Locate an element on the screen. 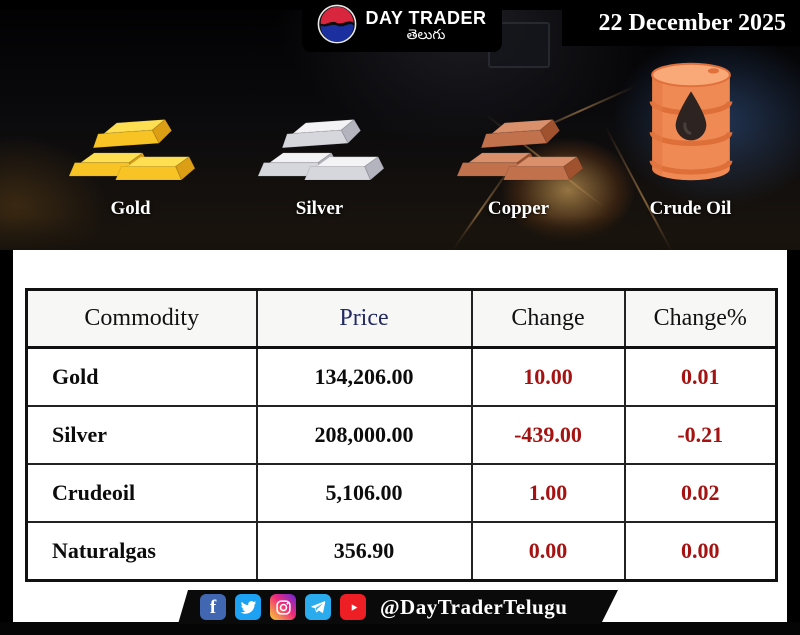 This screenshot has height=635, width=800. change-cell: 10.00 is located at coordinates (548, 376).